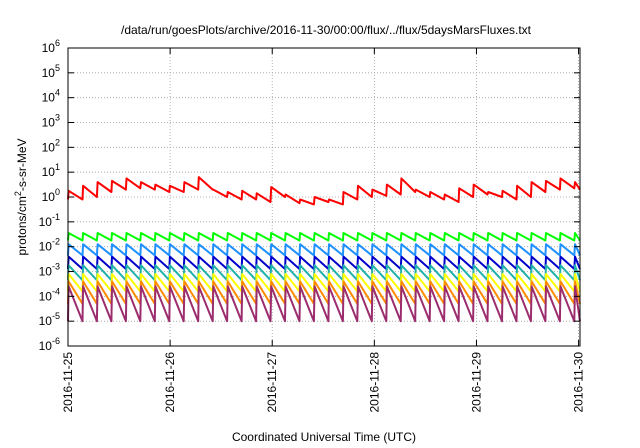 The height and width of the screenshot is (448, 640). I want to click on y-tick-label: 10⁻⁵, so click(49, 319).